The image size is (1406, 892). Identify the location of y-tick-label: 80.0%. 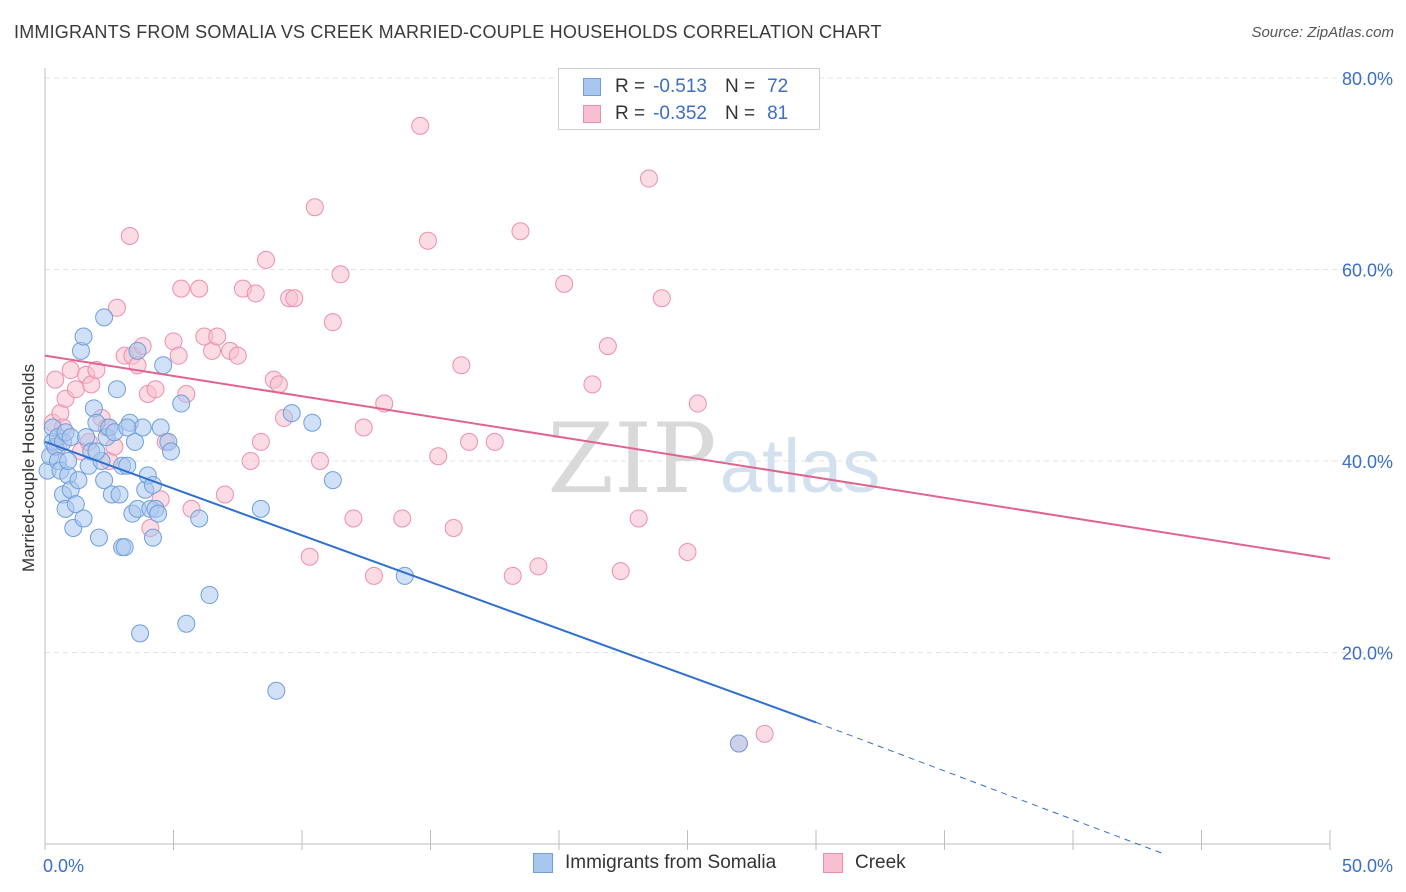
(1367, 79).